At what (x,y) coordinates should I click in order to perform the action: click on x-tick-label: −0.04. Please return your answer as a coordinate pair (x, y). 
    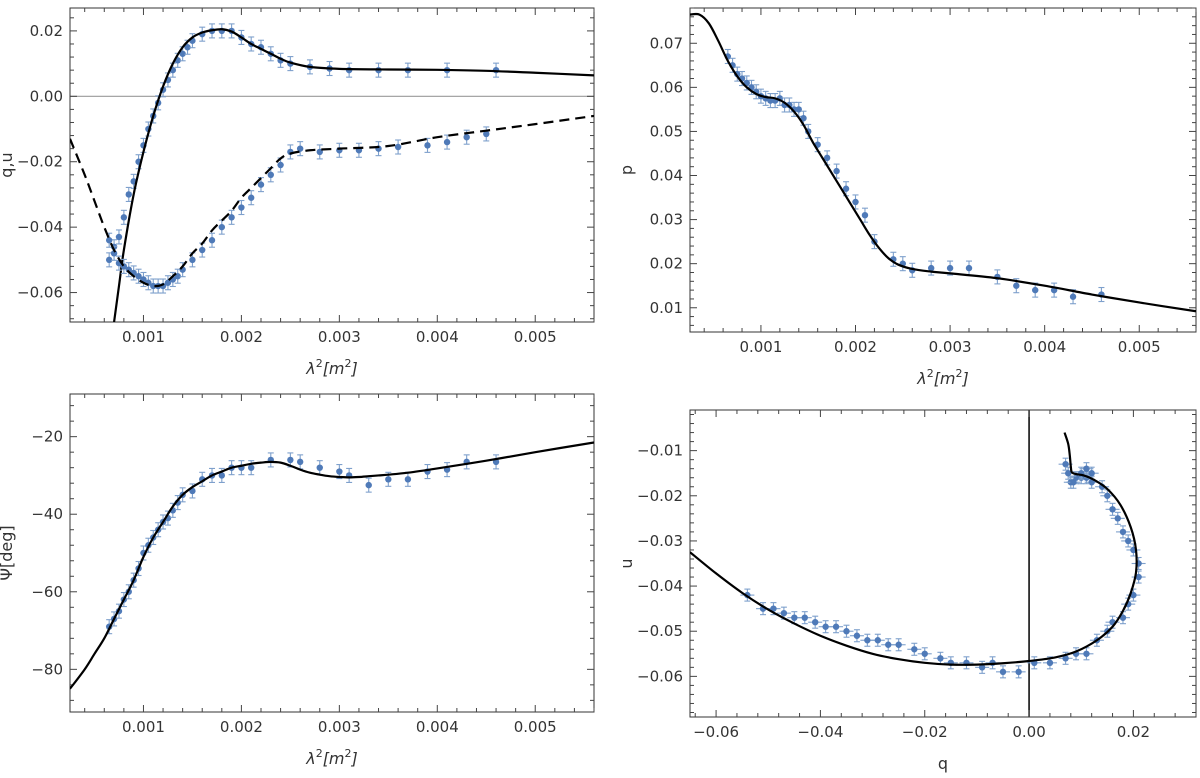
    Looking at the image, I should click on (820, 732).